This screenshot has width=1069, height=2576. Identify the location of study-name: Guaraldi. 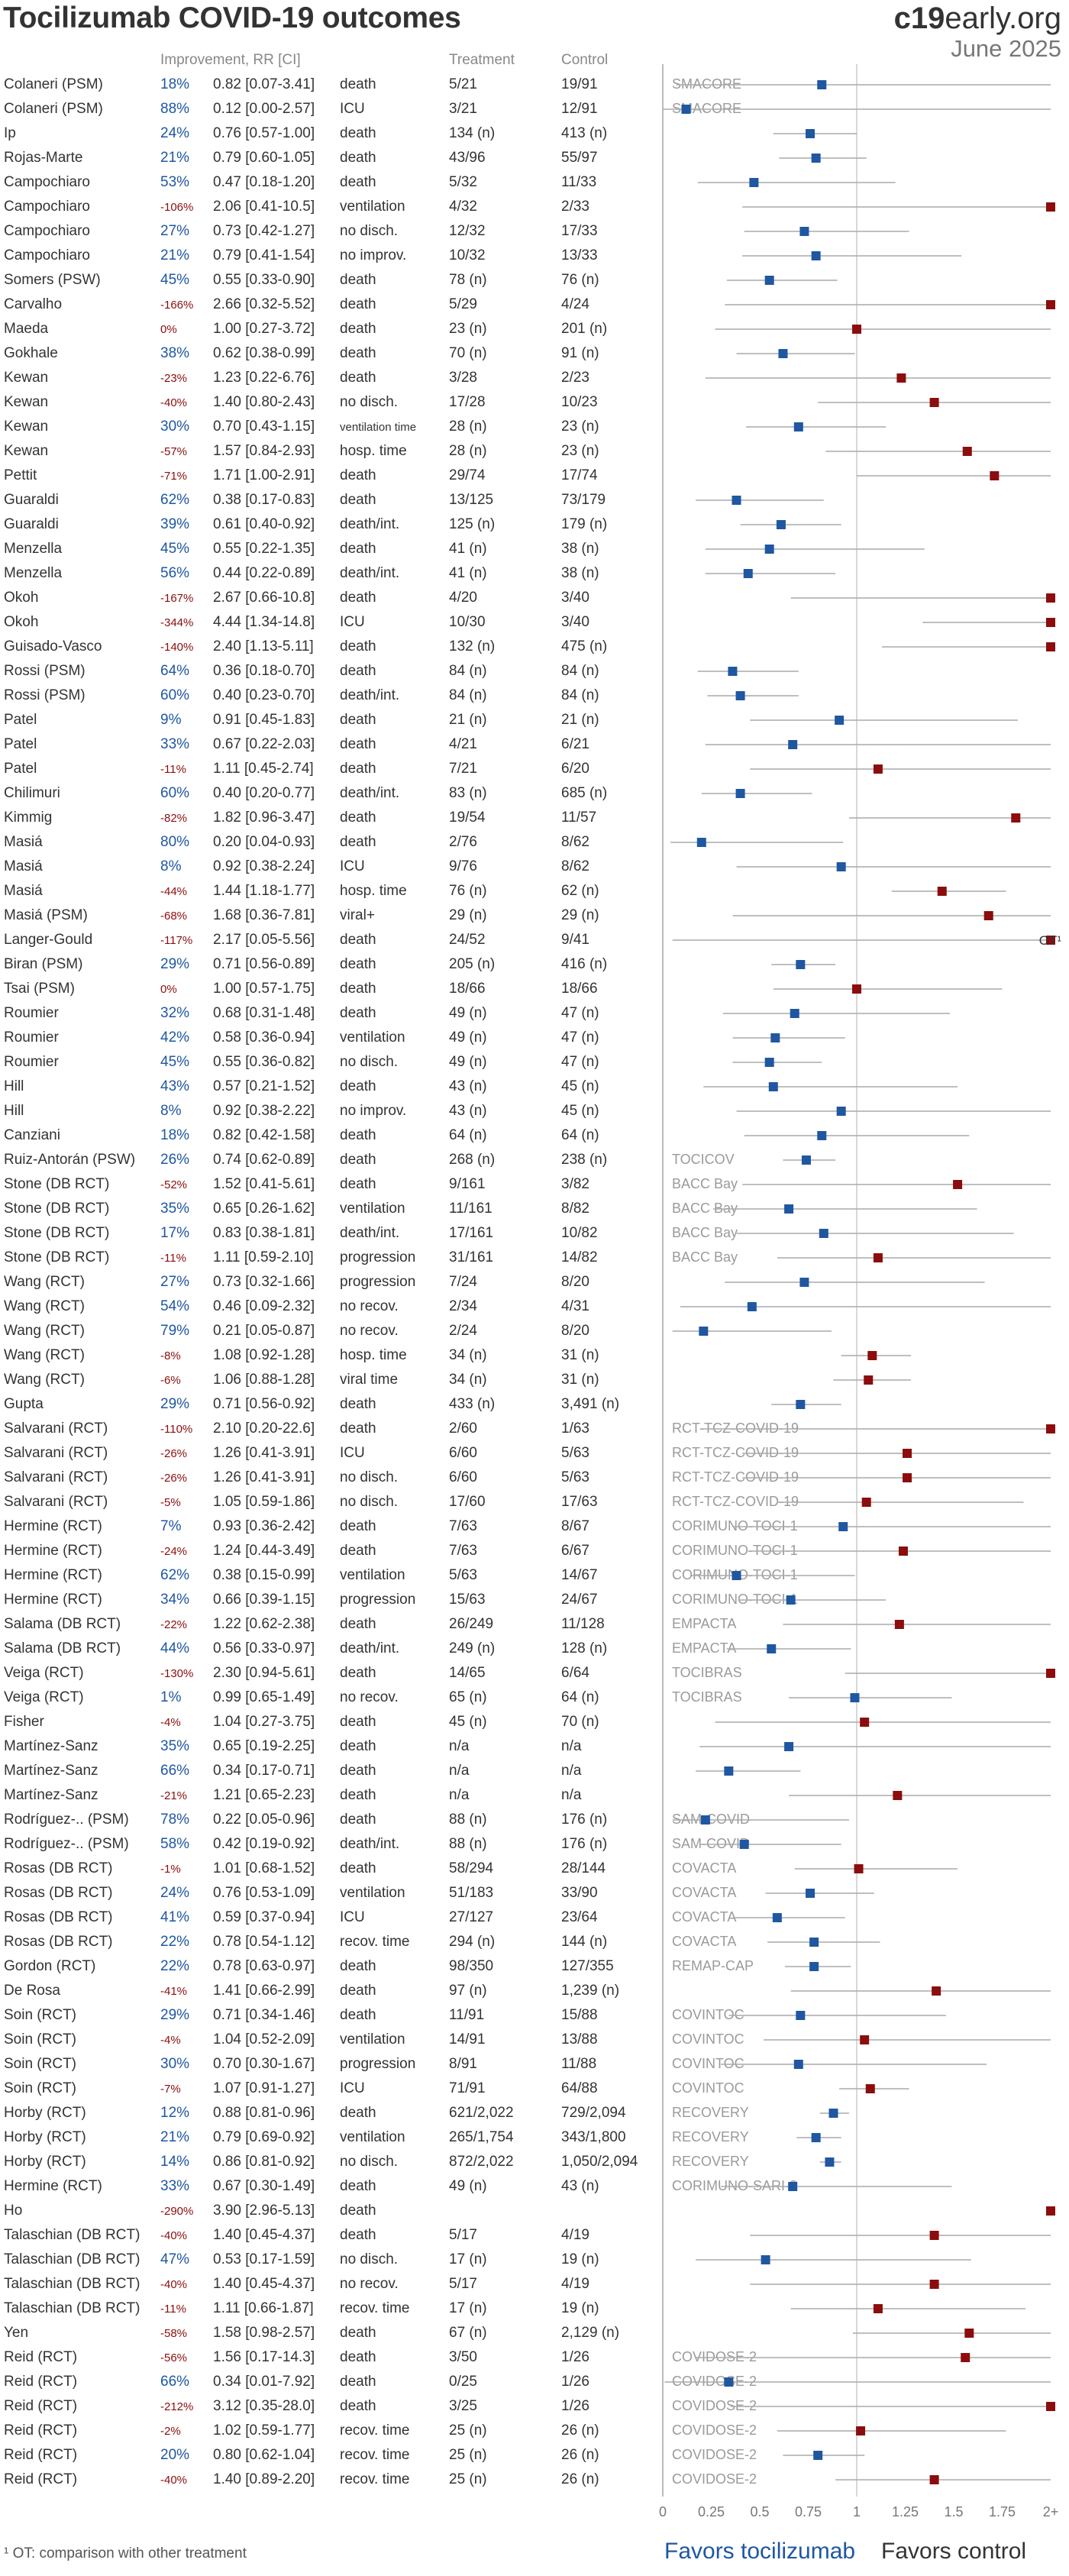
(31, 500).